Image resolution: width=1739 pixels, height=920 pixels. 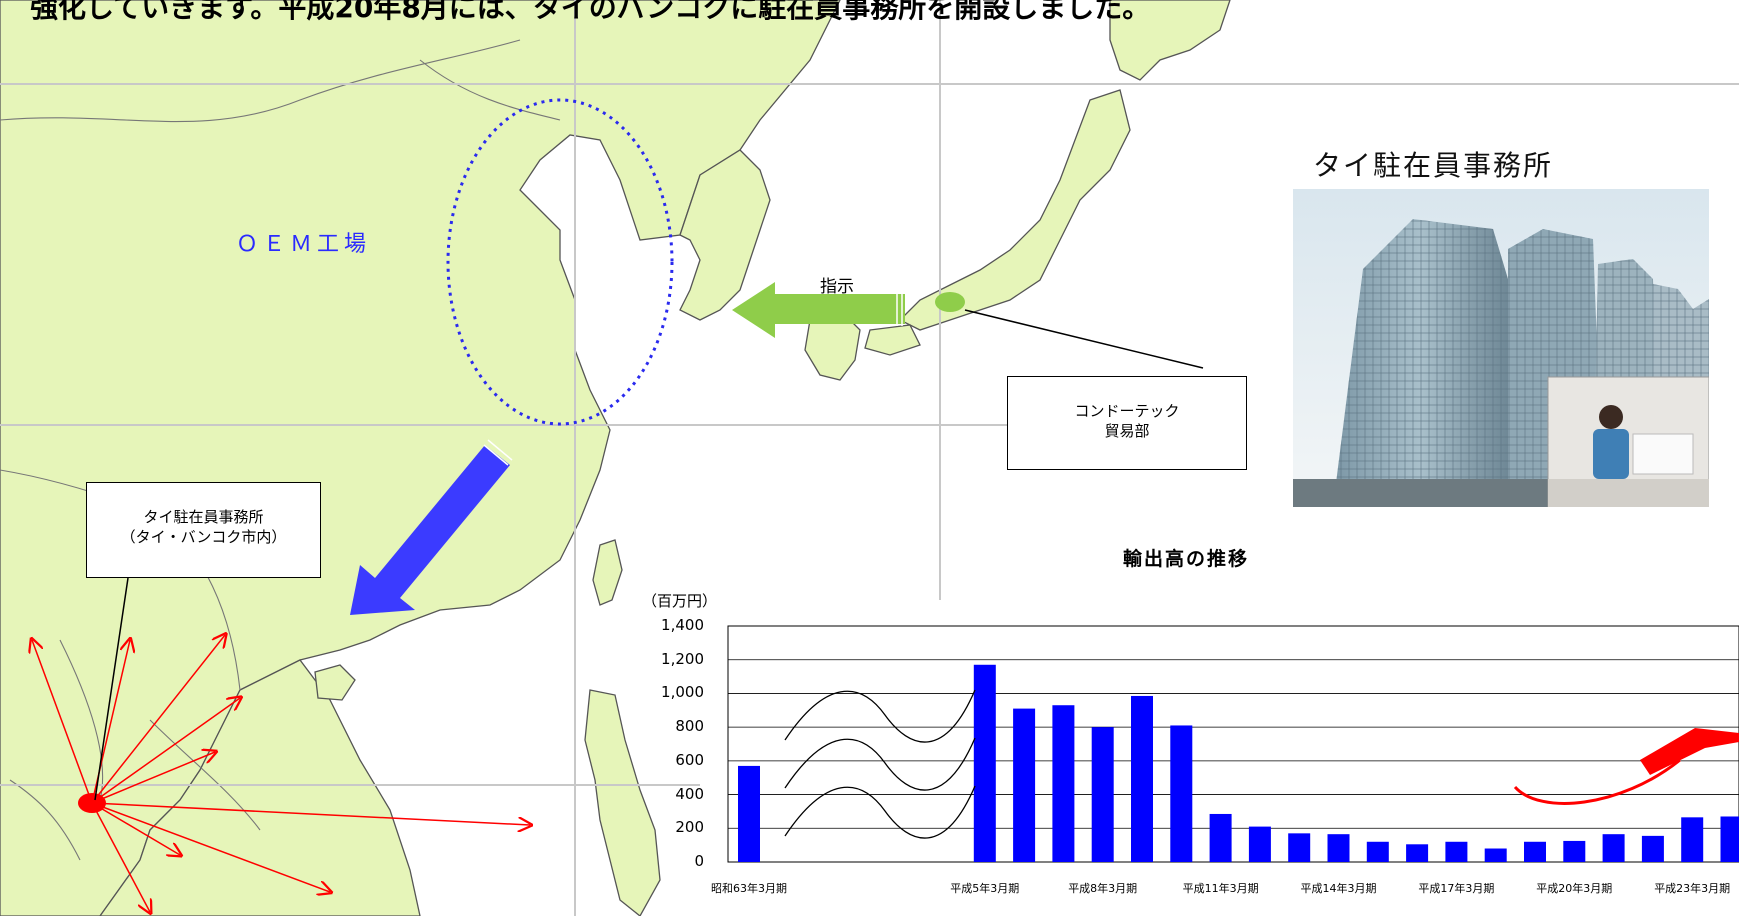 What do you see at coordinates (667, 827) in the screenshot?
I see `y-tick-label: 200` at bounding box center [667, 827].